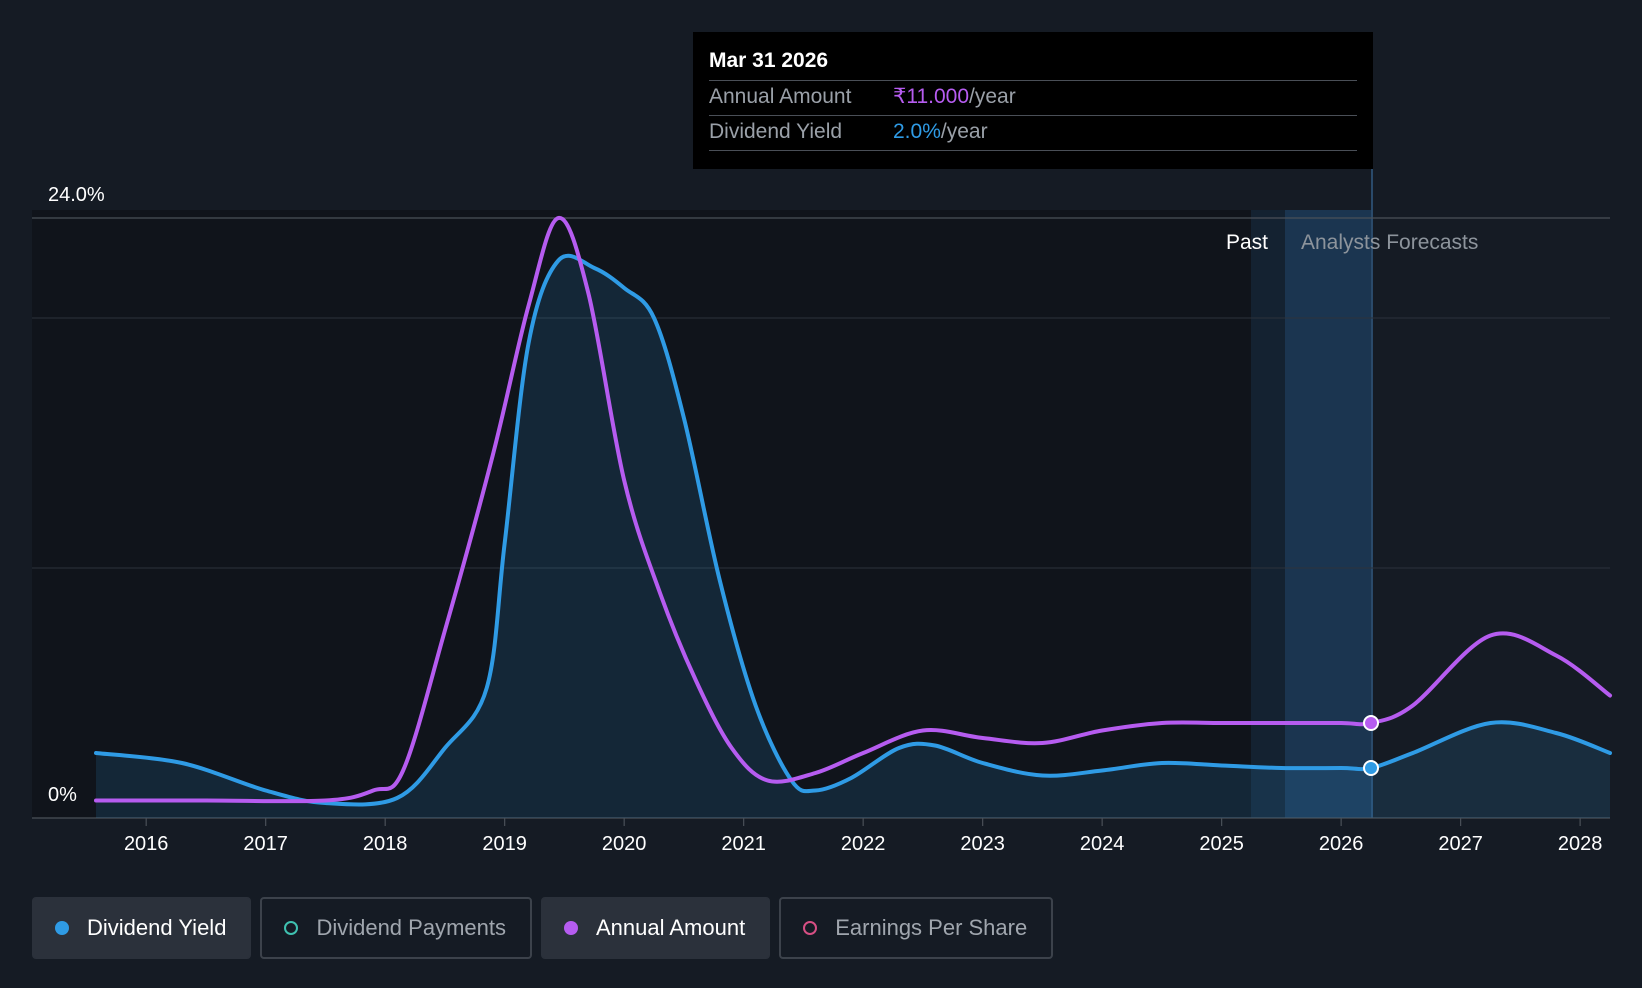 This screenshot has width=1642, height=988. I want to click on past-forecast-divider-band, so click(1268, 514).